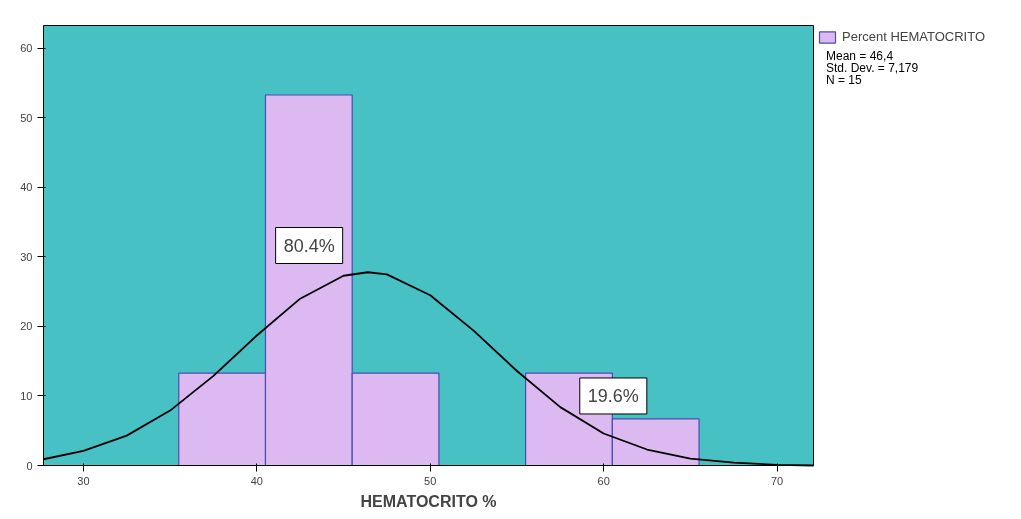  I want to click on x-tick-label: 50, so click(430, 480).